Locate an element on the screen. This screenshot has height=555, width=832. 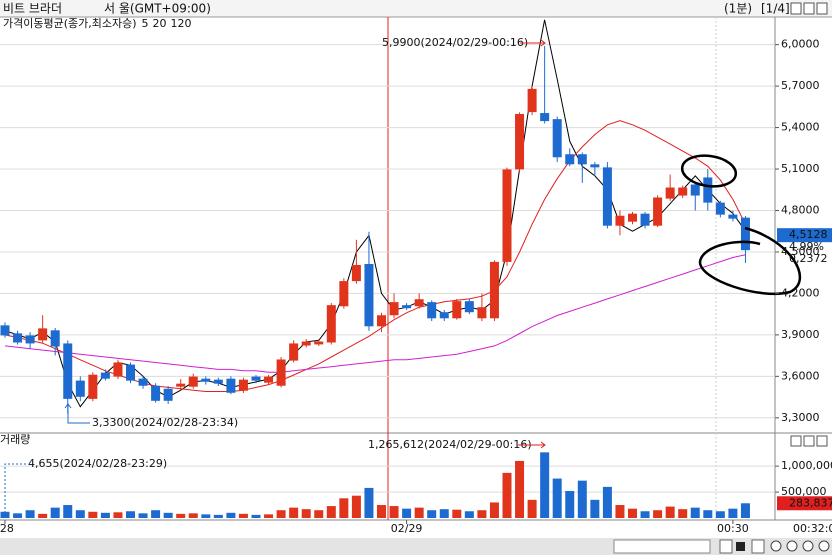
y-tick-label: 3,9000 is located at coordinates (800, 334).